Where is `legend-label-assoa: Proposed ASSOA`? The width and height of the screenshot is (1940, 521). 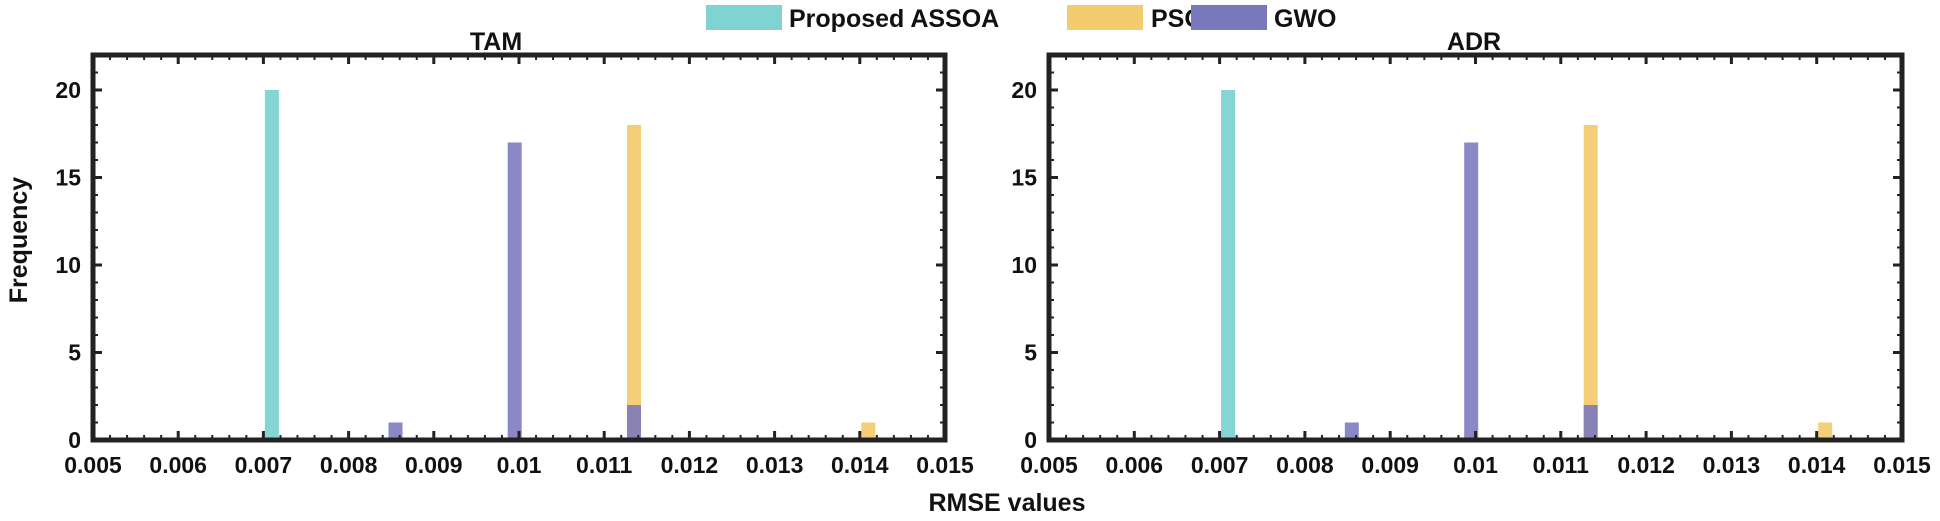 legend-label-assoa: Proposed ASSOA is located at coordinates (894, 19).